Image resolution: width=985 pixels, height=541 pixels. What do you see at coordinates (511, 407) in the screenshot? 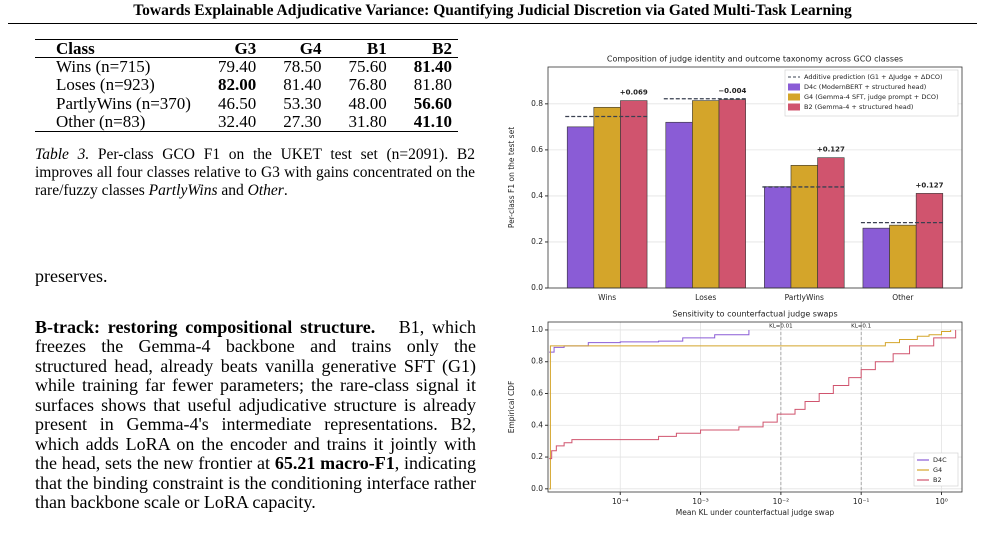
I see `y-axis-label: Empirical CDF` at bounding box center [511, 407].